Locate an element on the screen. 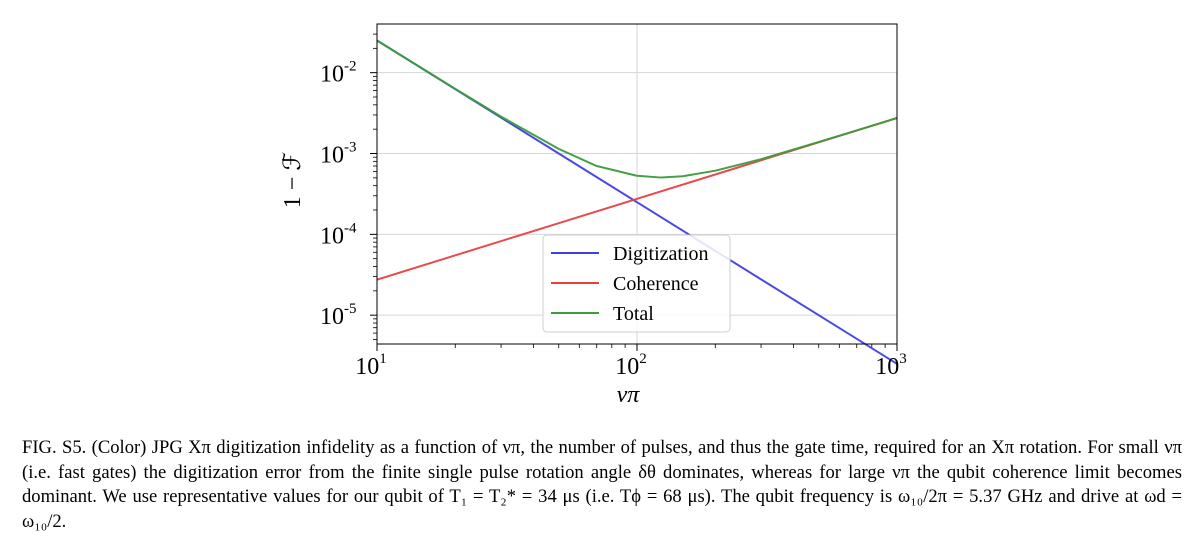 Image resolution: width=1200 pixels, height=549 pixels. x-tick-label: 10¹ is located at coordinates (371, 365).